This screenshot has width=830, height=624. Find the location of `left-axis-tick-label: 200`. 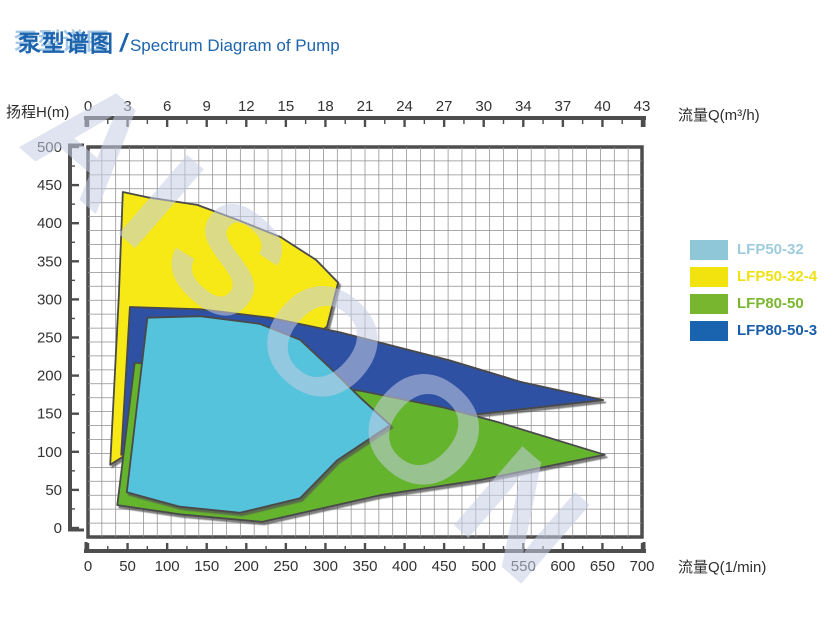

left-axis-tick-label: 200 is located at coordinates (49, 376).